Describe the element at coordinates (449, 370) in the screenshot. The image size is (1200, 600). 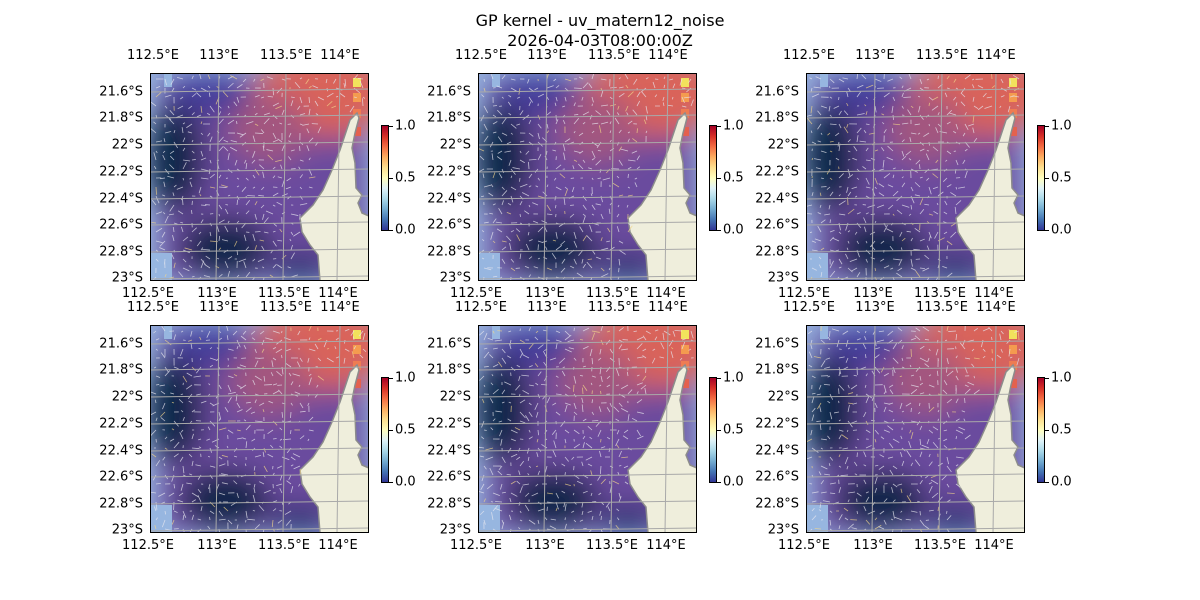
I see `lat-tick-label: 21.8°S` at that location.